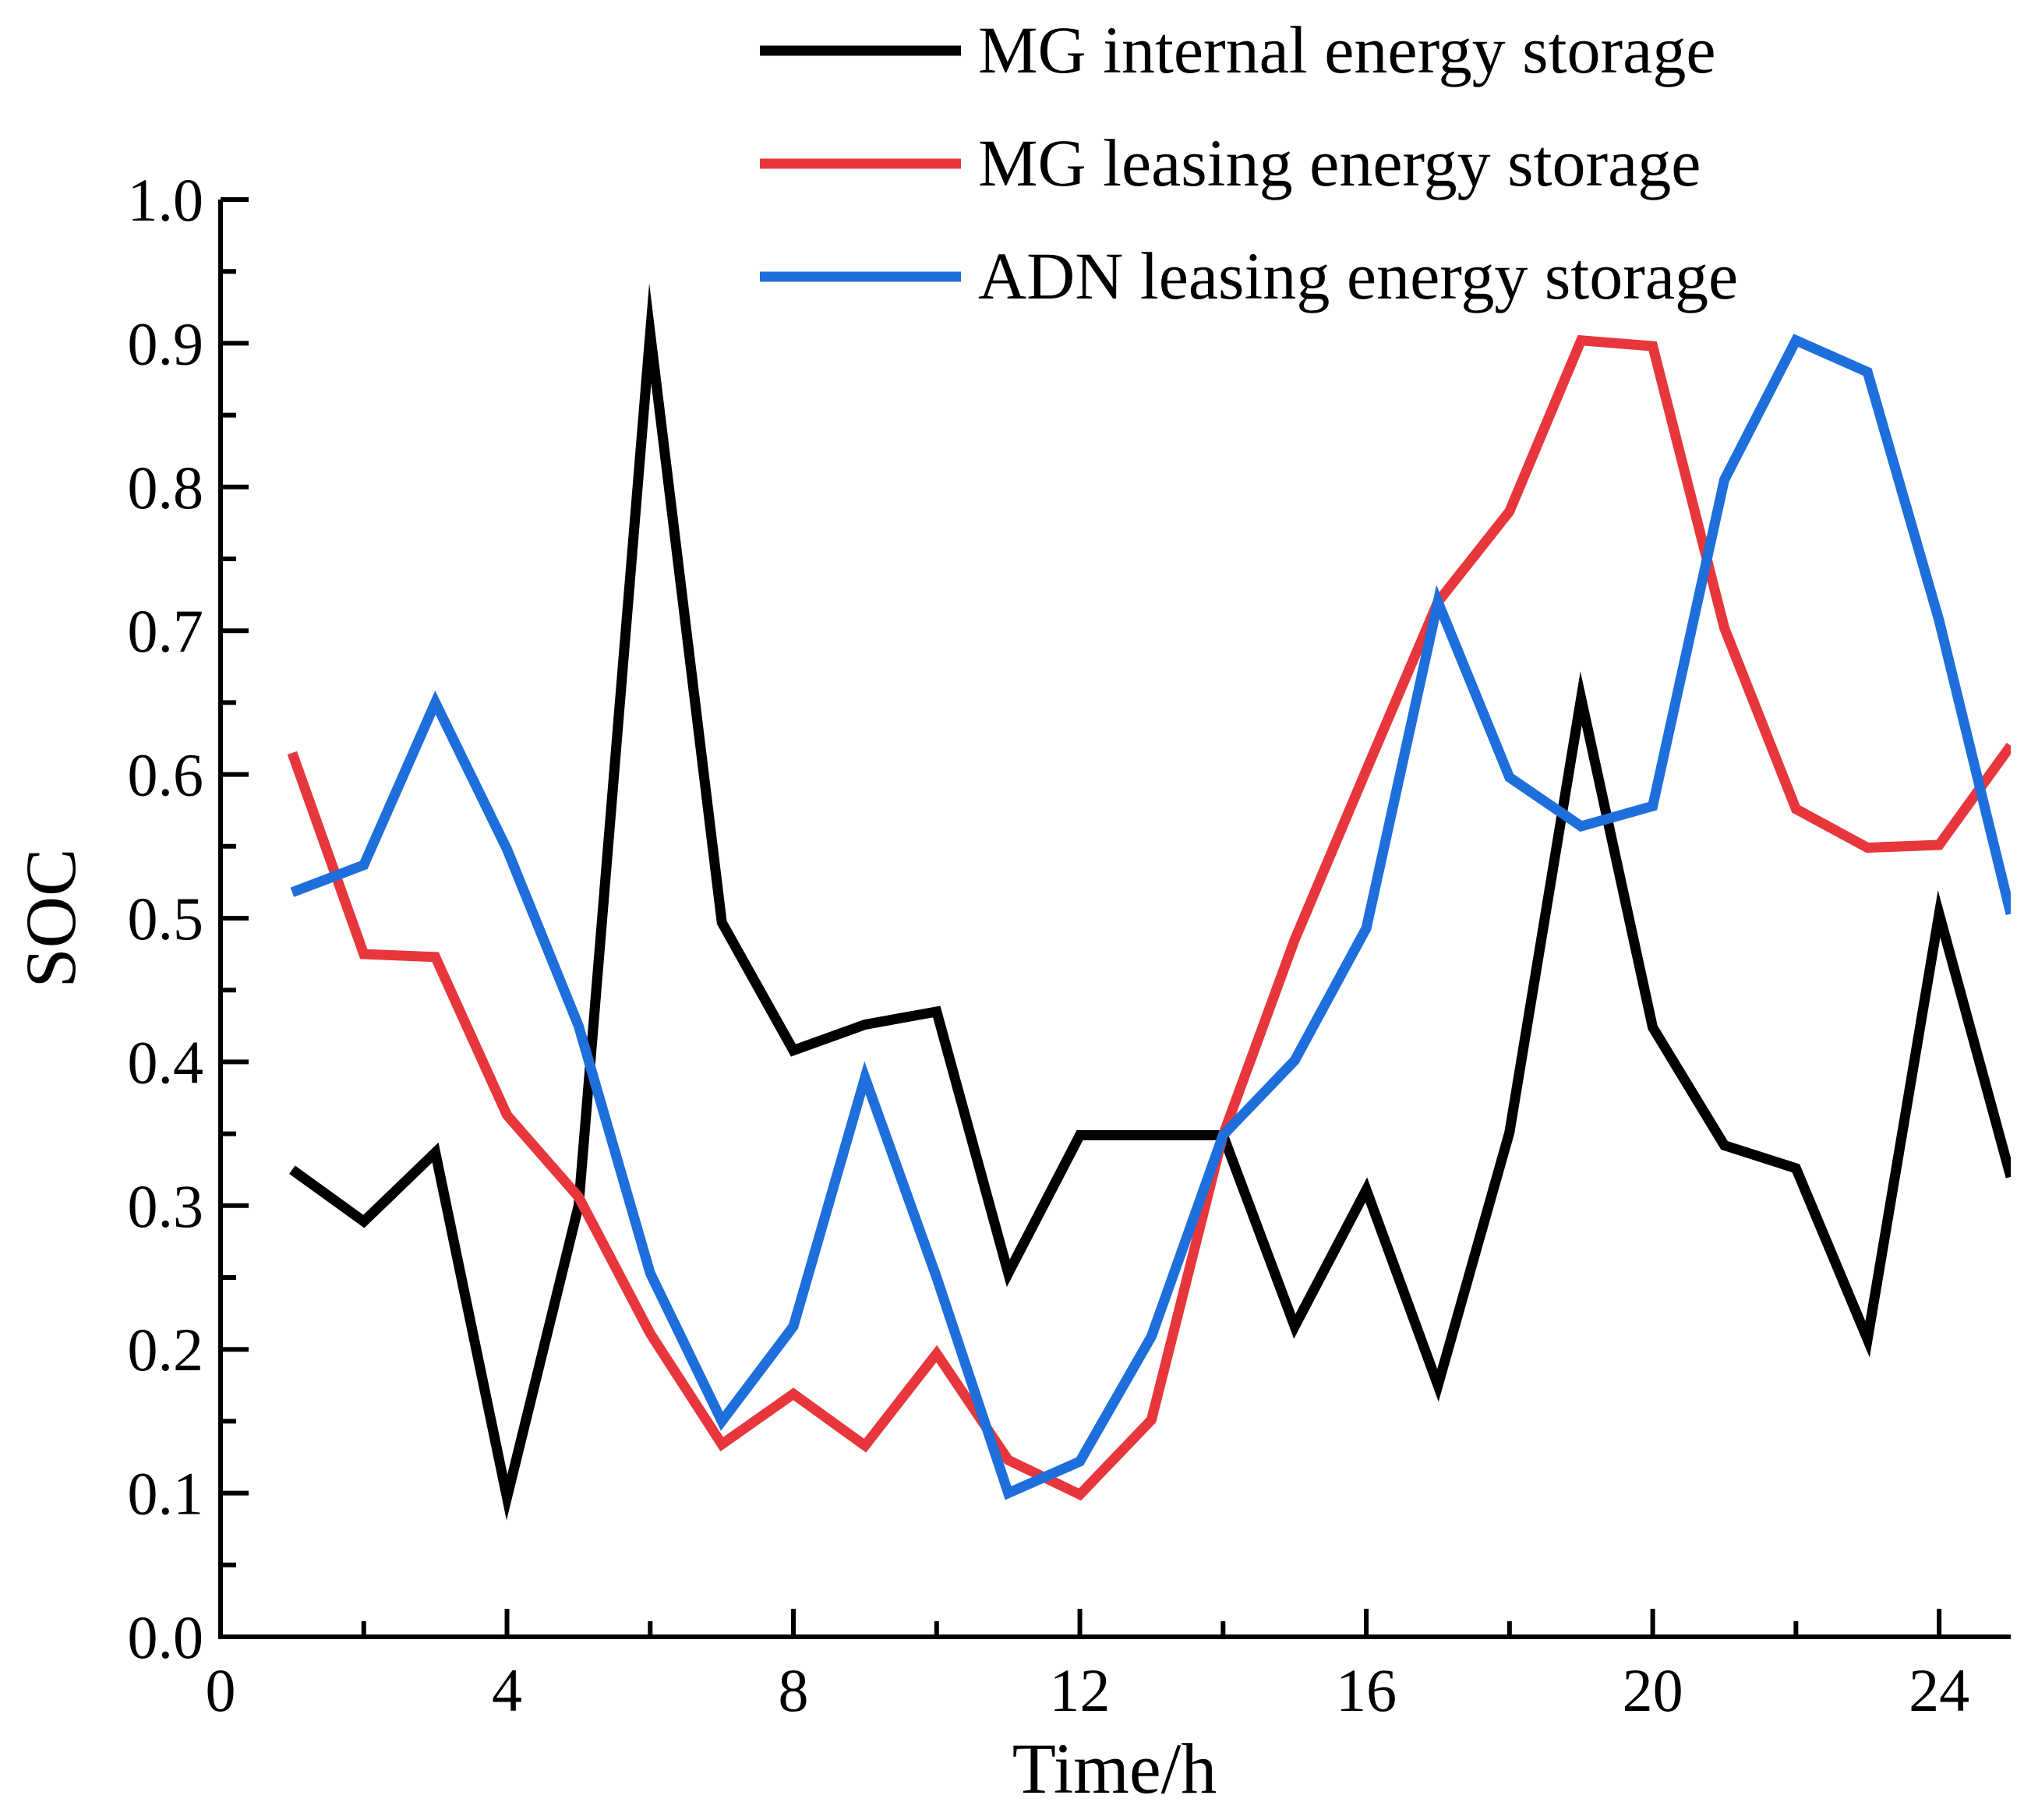  Describe the element at coordinates (166, 1350) in the screenshot. I see `y-tick-label: 0.2` at that location.